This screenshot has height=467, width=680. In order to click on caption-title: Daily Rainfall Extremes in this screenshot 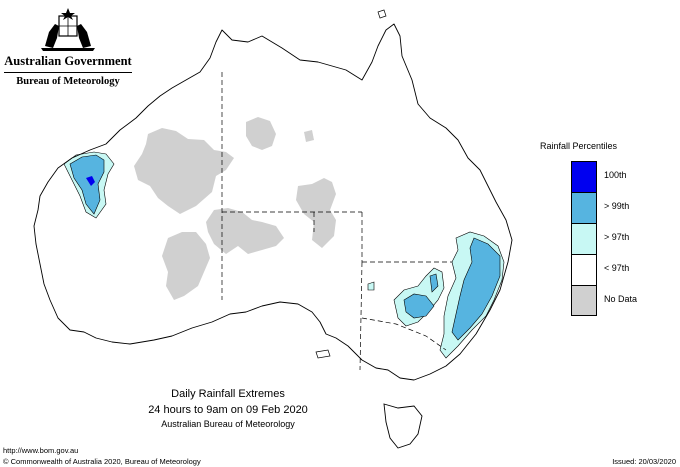, I will do `click(228, 394)`.